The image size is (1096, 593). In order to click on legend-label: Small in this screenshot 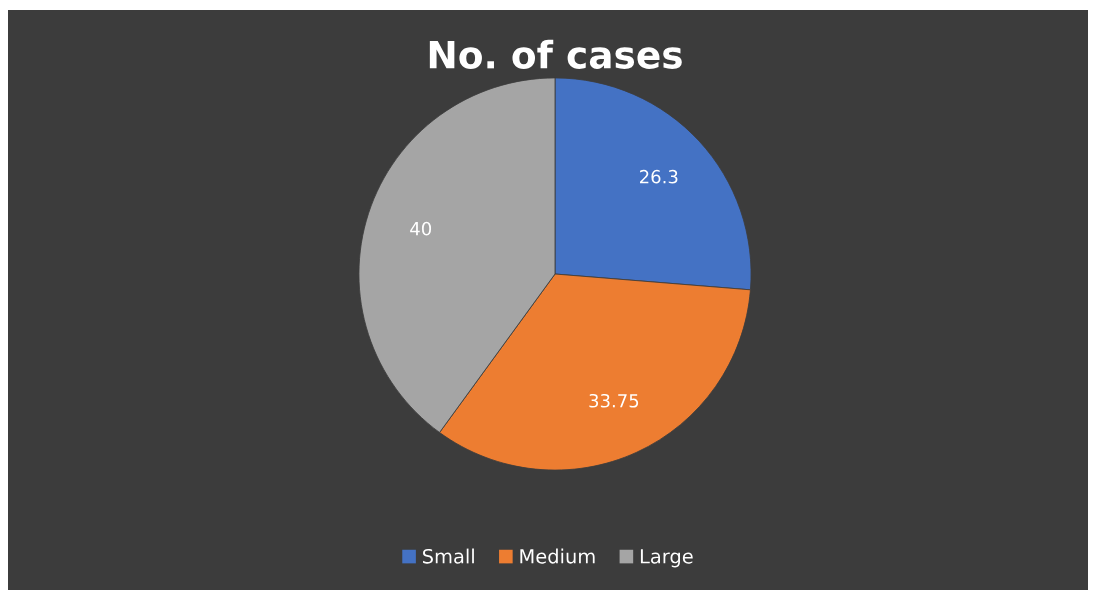, I will do `click(448, 556)`.